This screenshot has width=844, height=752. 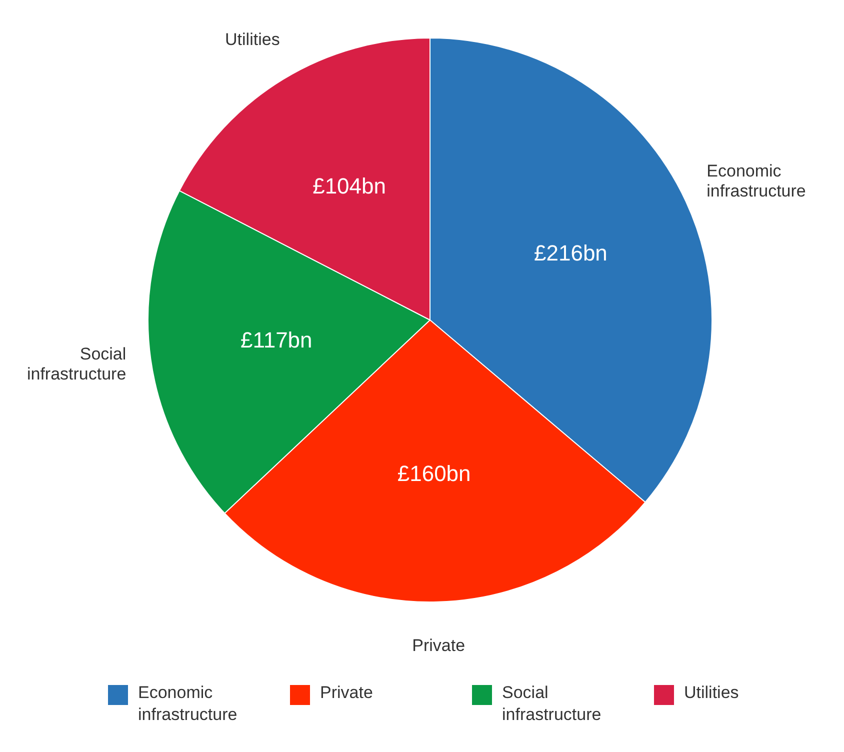 I want to click on data-label: £117bn, so click(x=276, y=339).